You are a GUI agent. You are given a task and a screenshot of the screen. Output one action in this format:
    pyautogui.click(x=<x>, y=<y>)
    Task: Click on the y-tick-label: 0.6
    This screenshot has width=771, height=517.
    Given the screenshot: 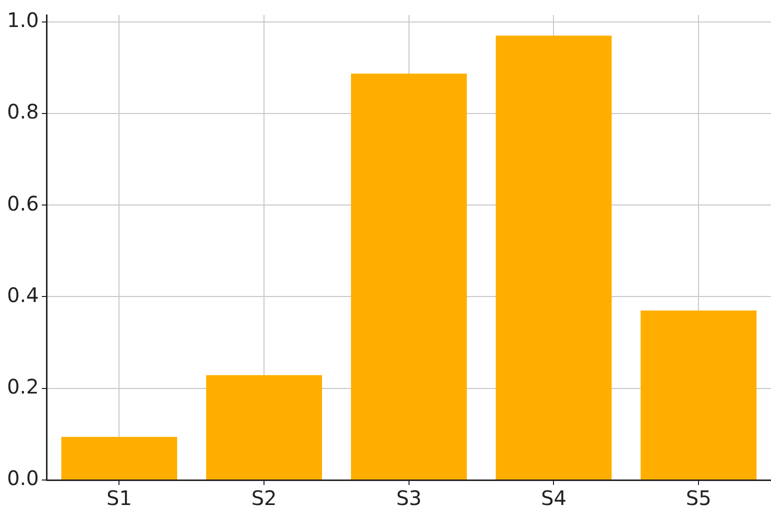 What is the action you would take?
    pyautogui.click(x=22, y=203)
    